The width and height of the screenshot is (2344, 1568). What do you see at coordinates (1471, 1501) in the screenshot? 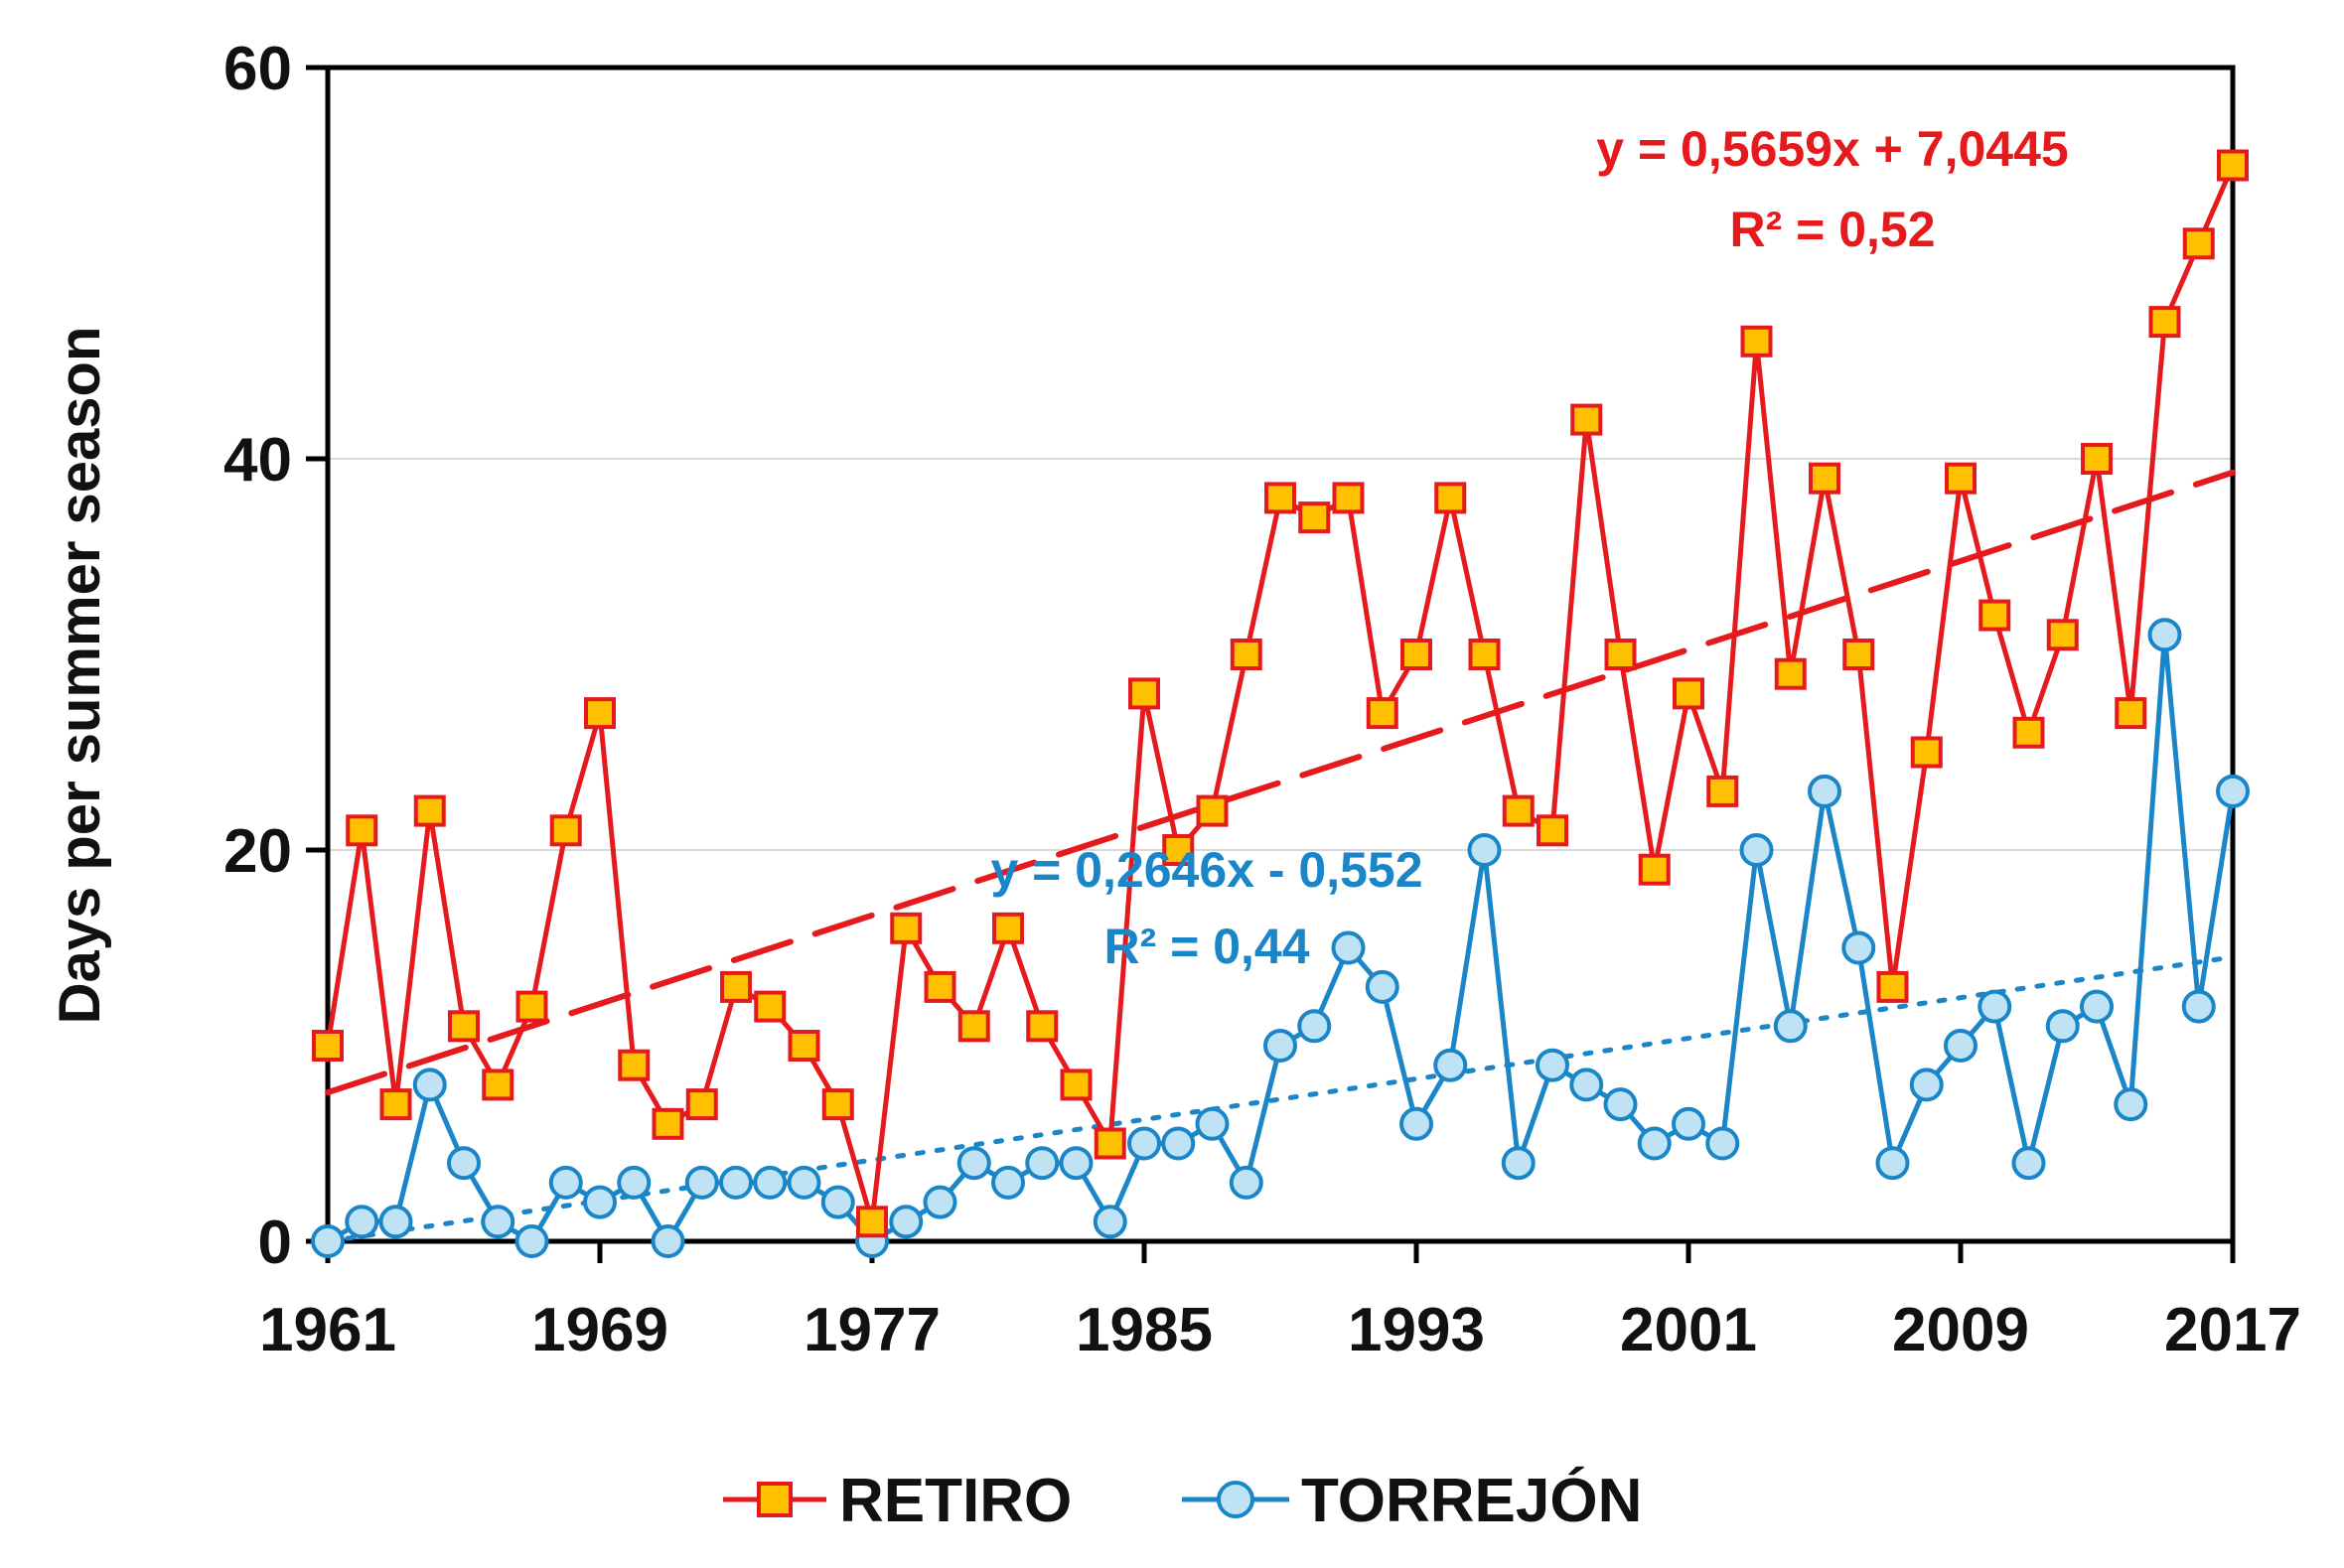
I see `legend-torrejon-label: TORREJÓN` at bounding box center [1471, 1501].